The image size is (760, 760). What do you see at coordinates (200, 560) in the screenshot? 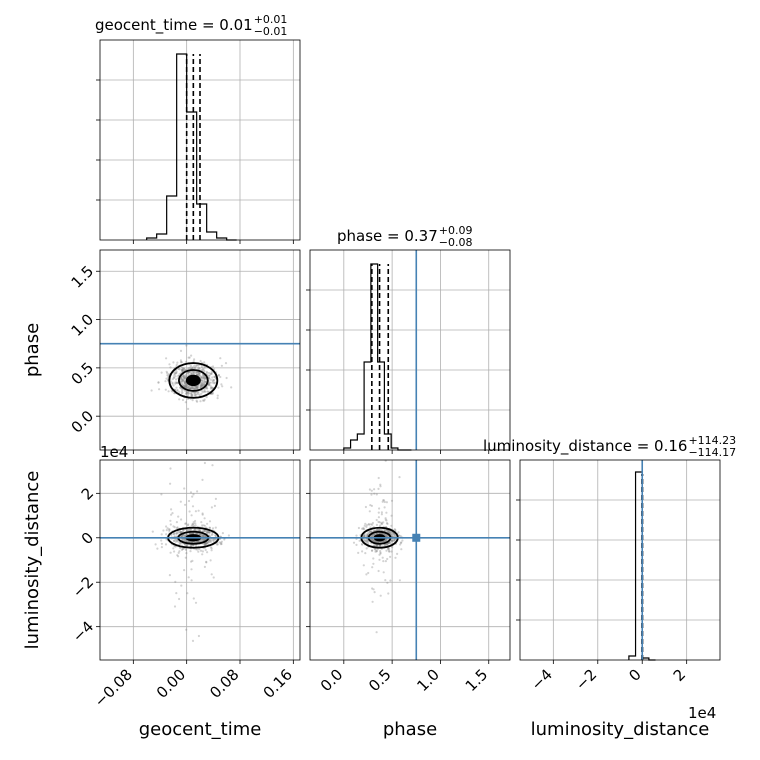
I see `frame-geocent_time-luminosity_distance` at bounding box center [200, 560].